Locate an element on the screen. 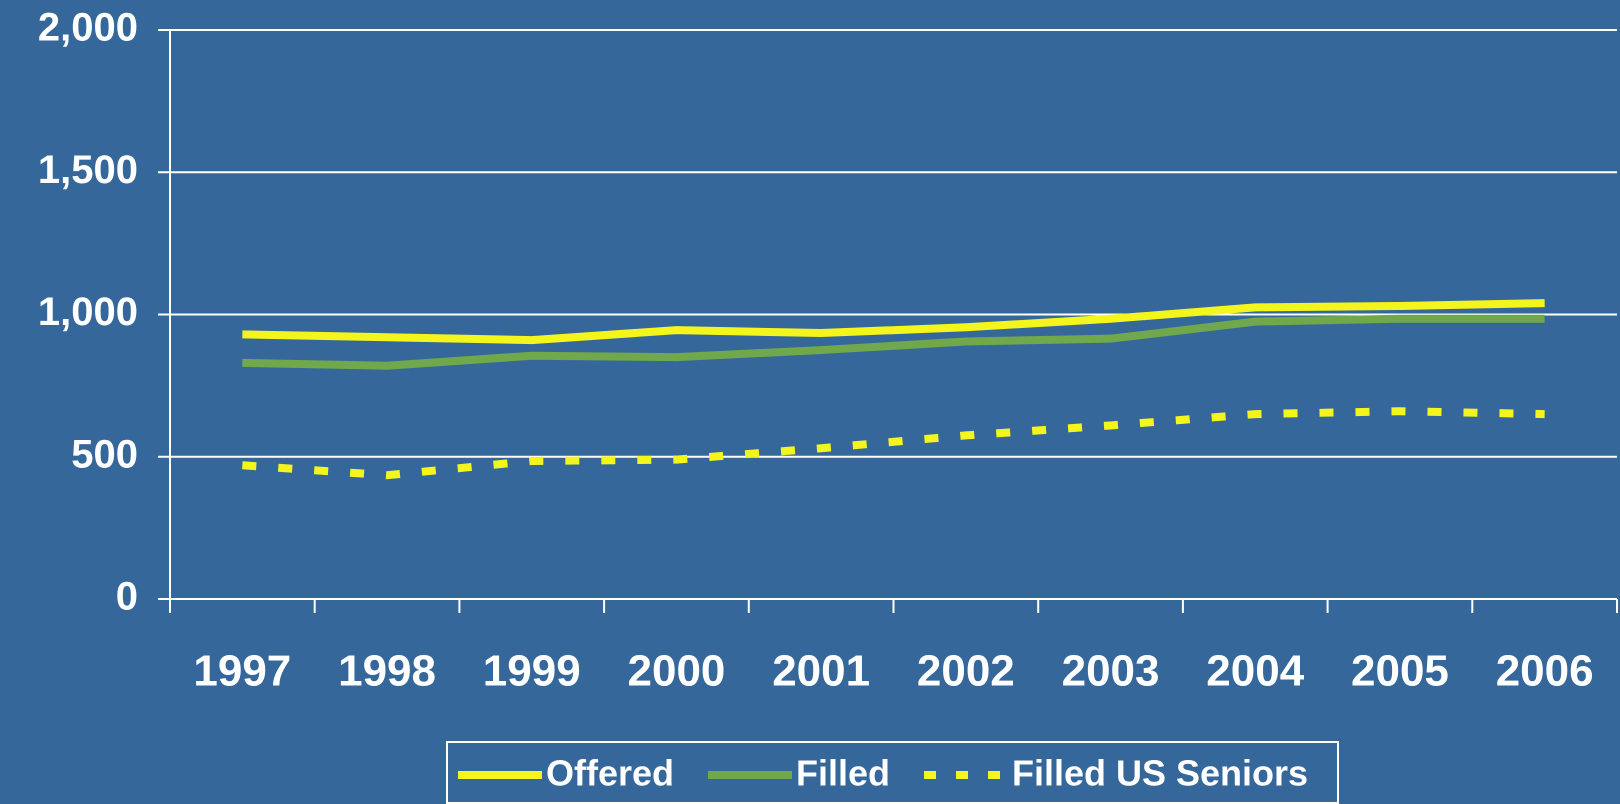  x-tick-label: 1998 is located at coordinates (387, 671).